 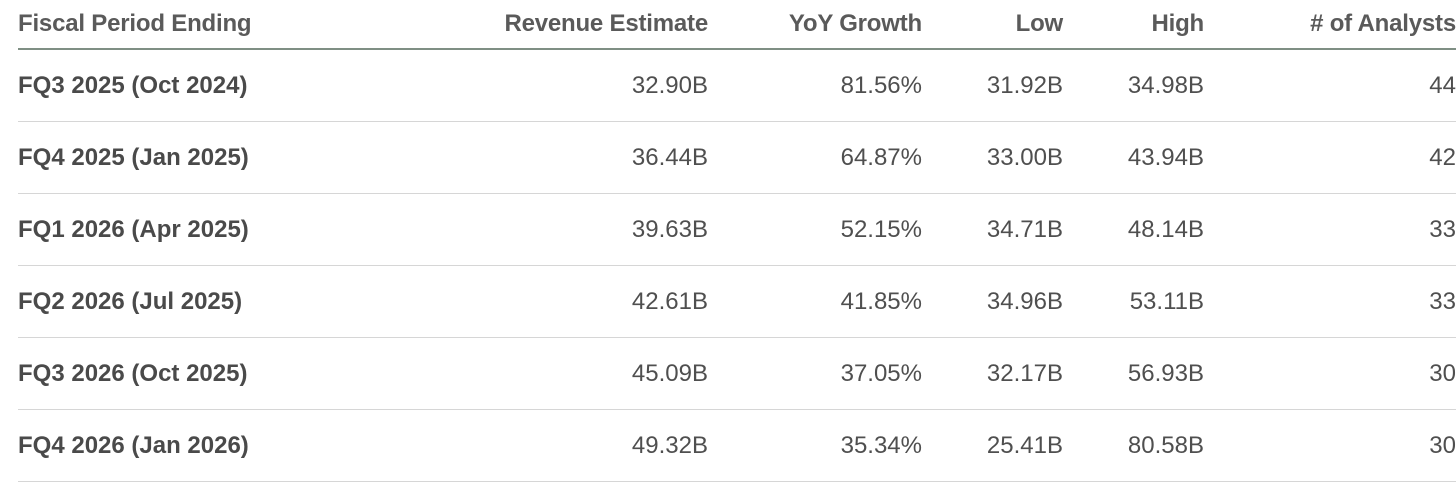 What do you see at coordinates (562, 229) in the screenshot?
I see `cell-revenue-estimate: 39.63B` at bounding box center [562, 229].